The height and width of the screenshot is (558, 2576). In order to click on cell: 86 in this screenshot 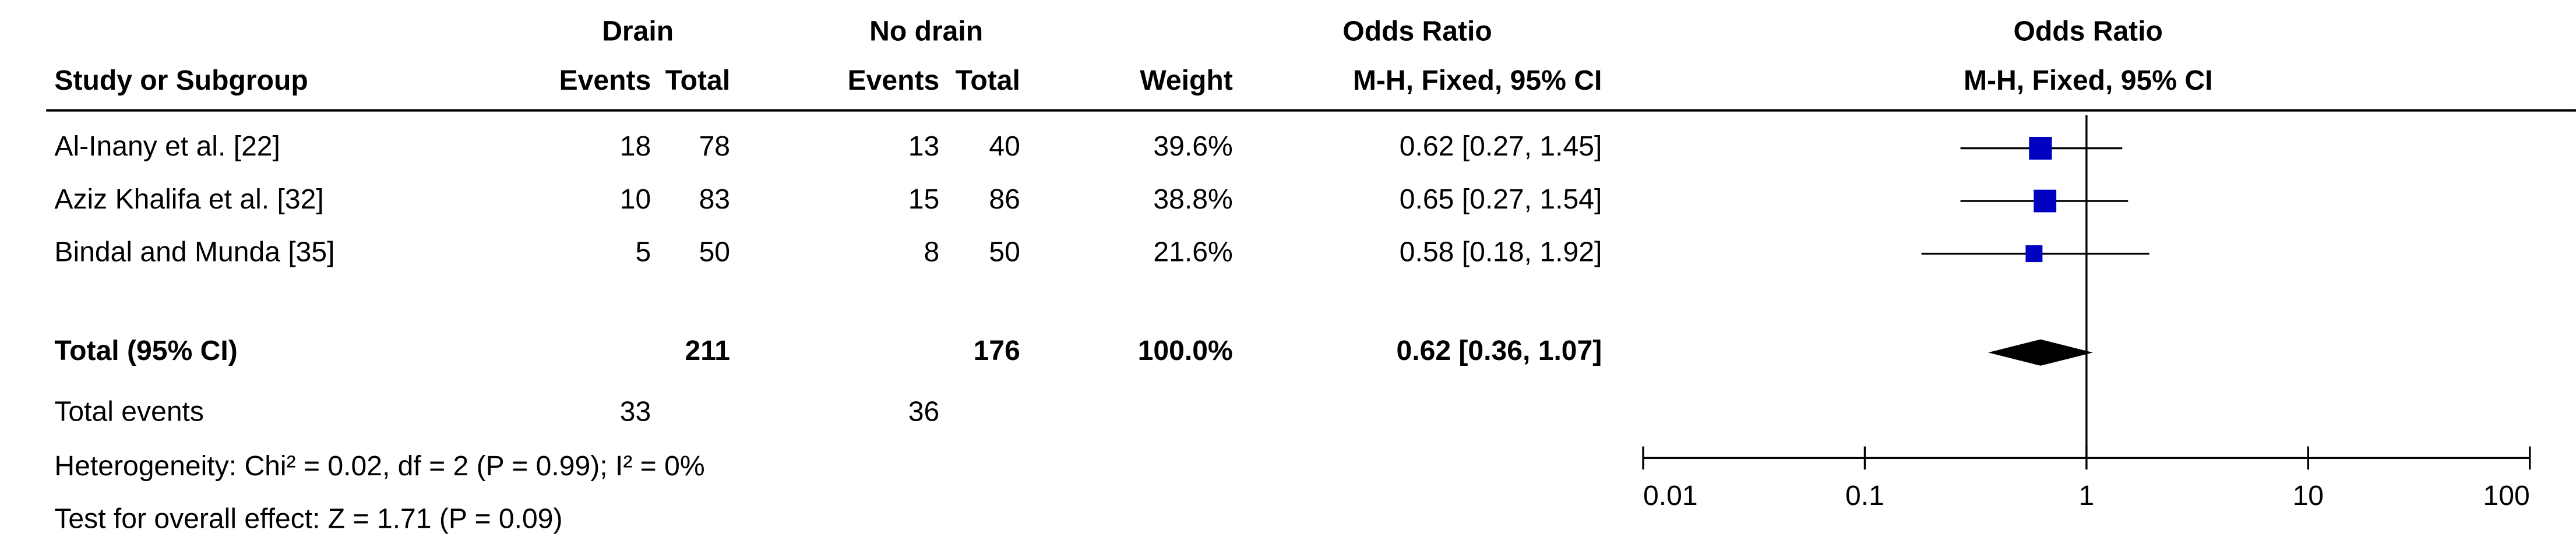, I will do `click(1004, 199)`.